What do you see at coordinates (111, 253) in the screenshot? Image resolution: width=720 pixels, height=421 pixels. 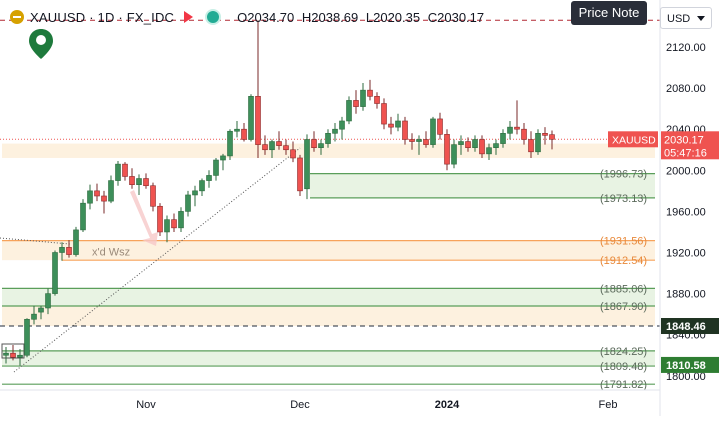 I see `zone-label: x'd Wsz` at bounding box center [111, 253].